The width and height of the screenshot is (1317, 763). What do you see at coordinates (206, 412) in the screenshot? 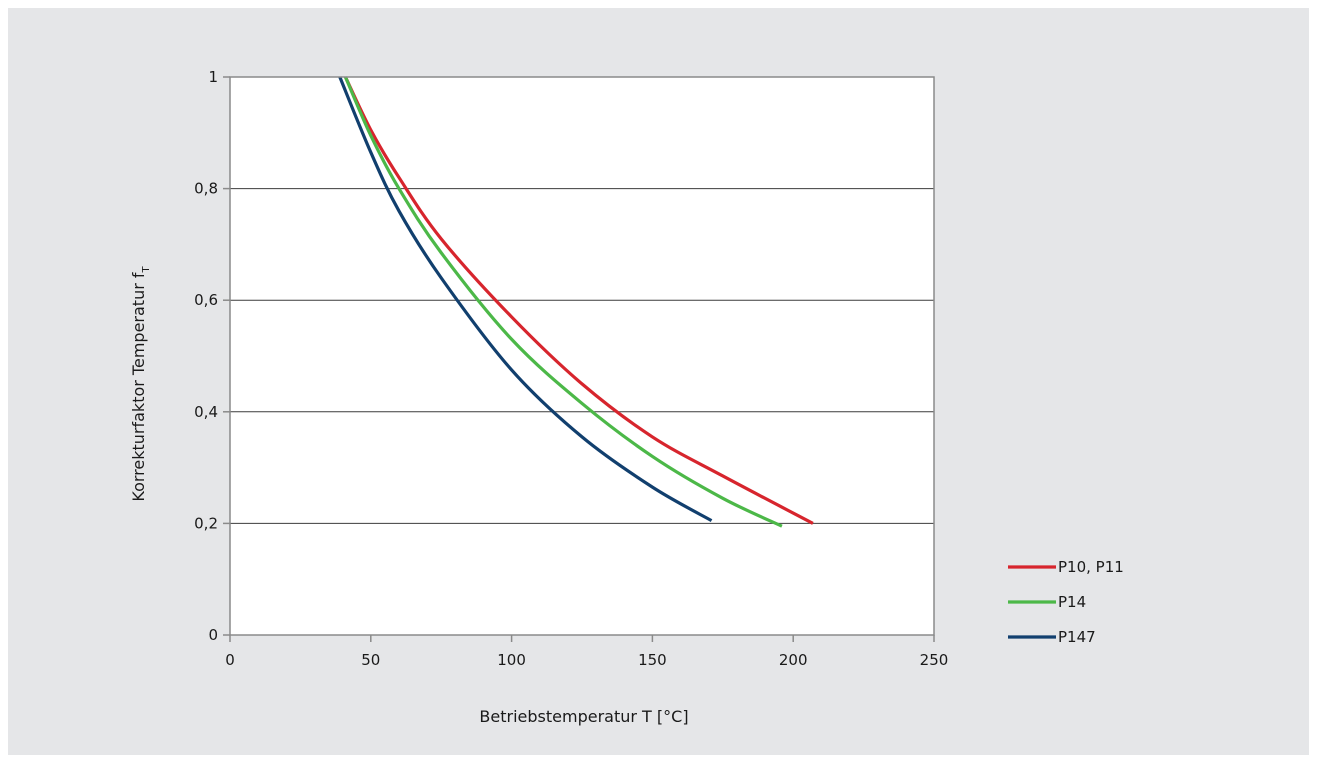
I see `y-tick-label: 0,4` at bounding box center [206, 412].